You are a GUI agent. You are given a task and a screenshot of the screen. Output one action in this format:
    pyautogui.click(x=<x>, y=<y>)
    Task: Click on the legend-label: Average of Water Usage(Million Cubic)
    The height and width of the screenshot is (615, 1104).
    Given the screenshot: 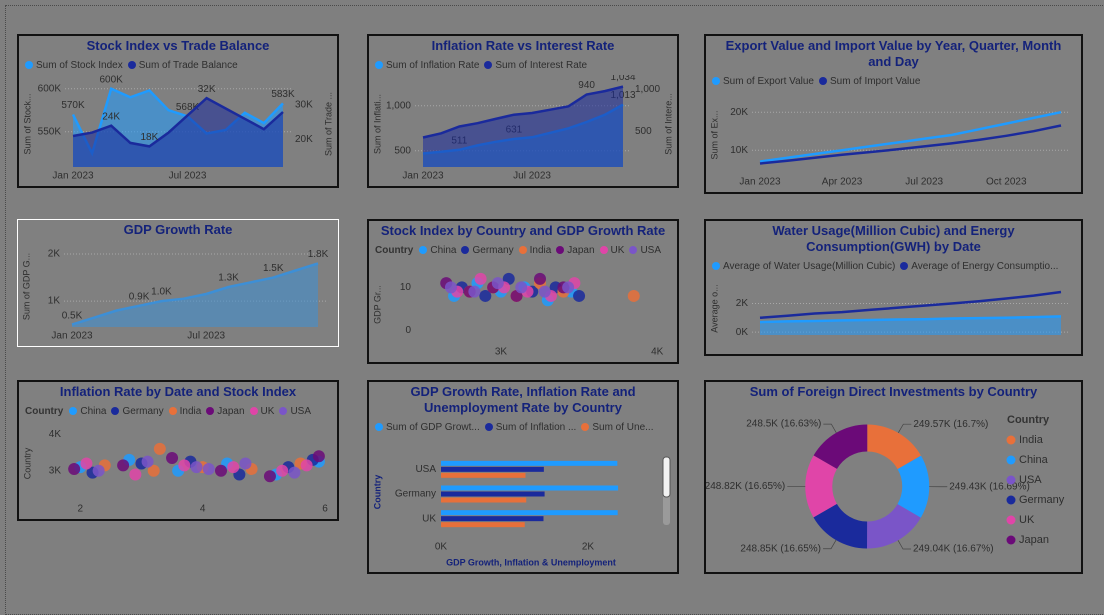 What is the action you would take?
    pyautogui.click(x=809, y=266)
    